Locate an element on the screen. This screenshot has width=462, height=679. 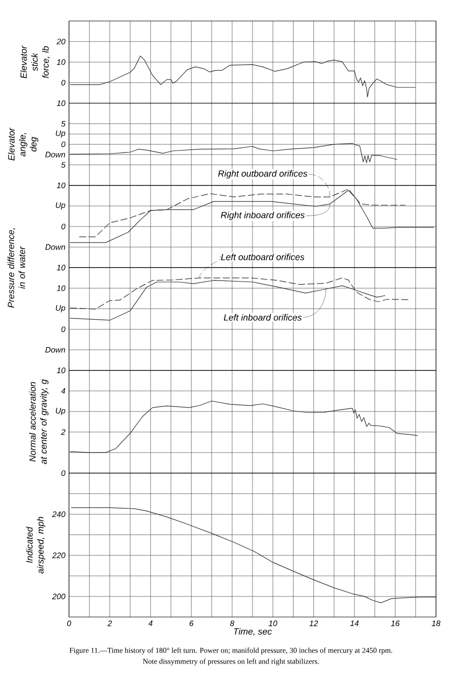
x-axis-title: Time, sec is located at coordinates (253, 632).